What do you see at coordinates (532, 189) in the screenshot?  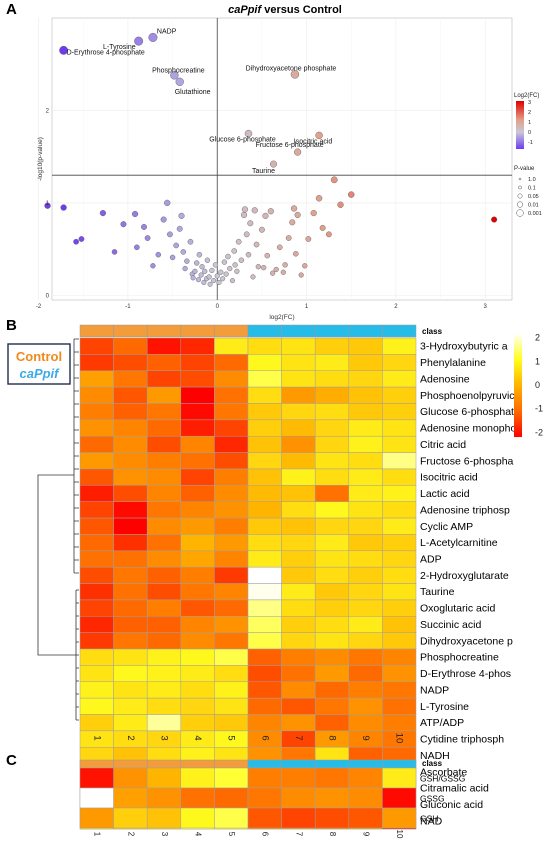 I see `pvalue-legend-label: 0.1` at bounding box center [532, 189].